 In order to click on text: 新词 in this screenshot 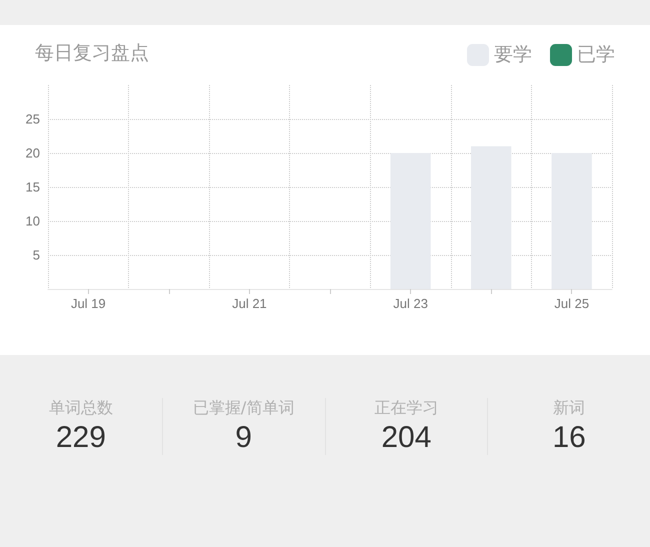, I will do `click(569, 408)`.